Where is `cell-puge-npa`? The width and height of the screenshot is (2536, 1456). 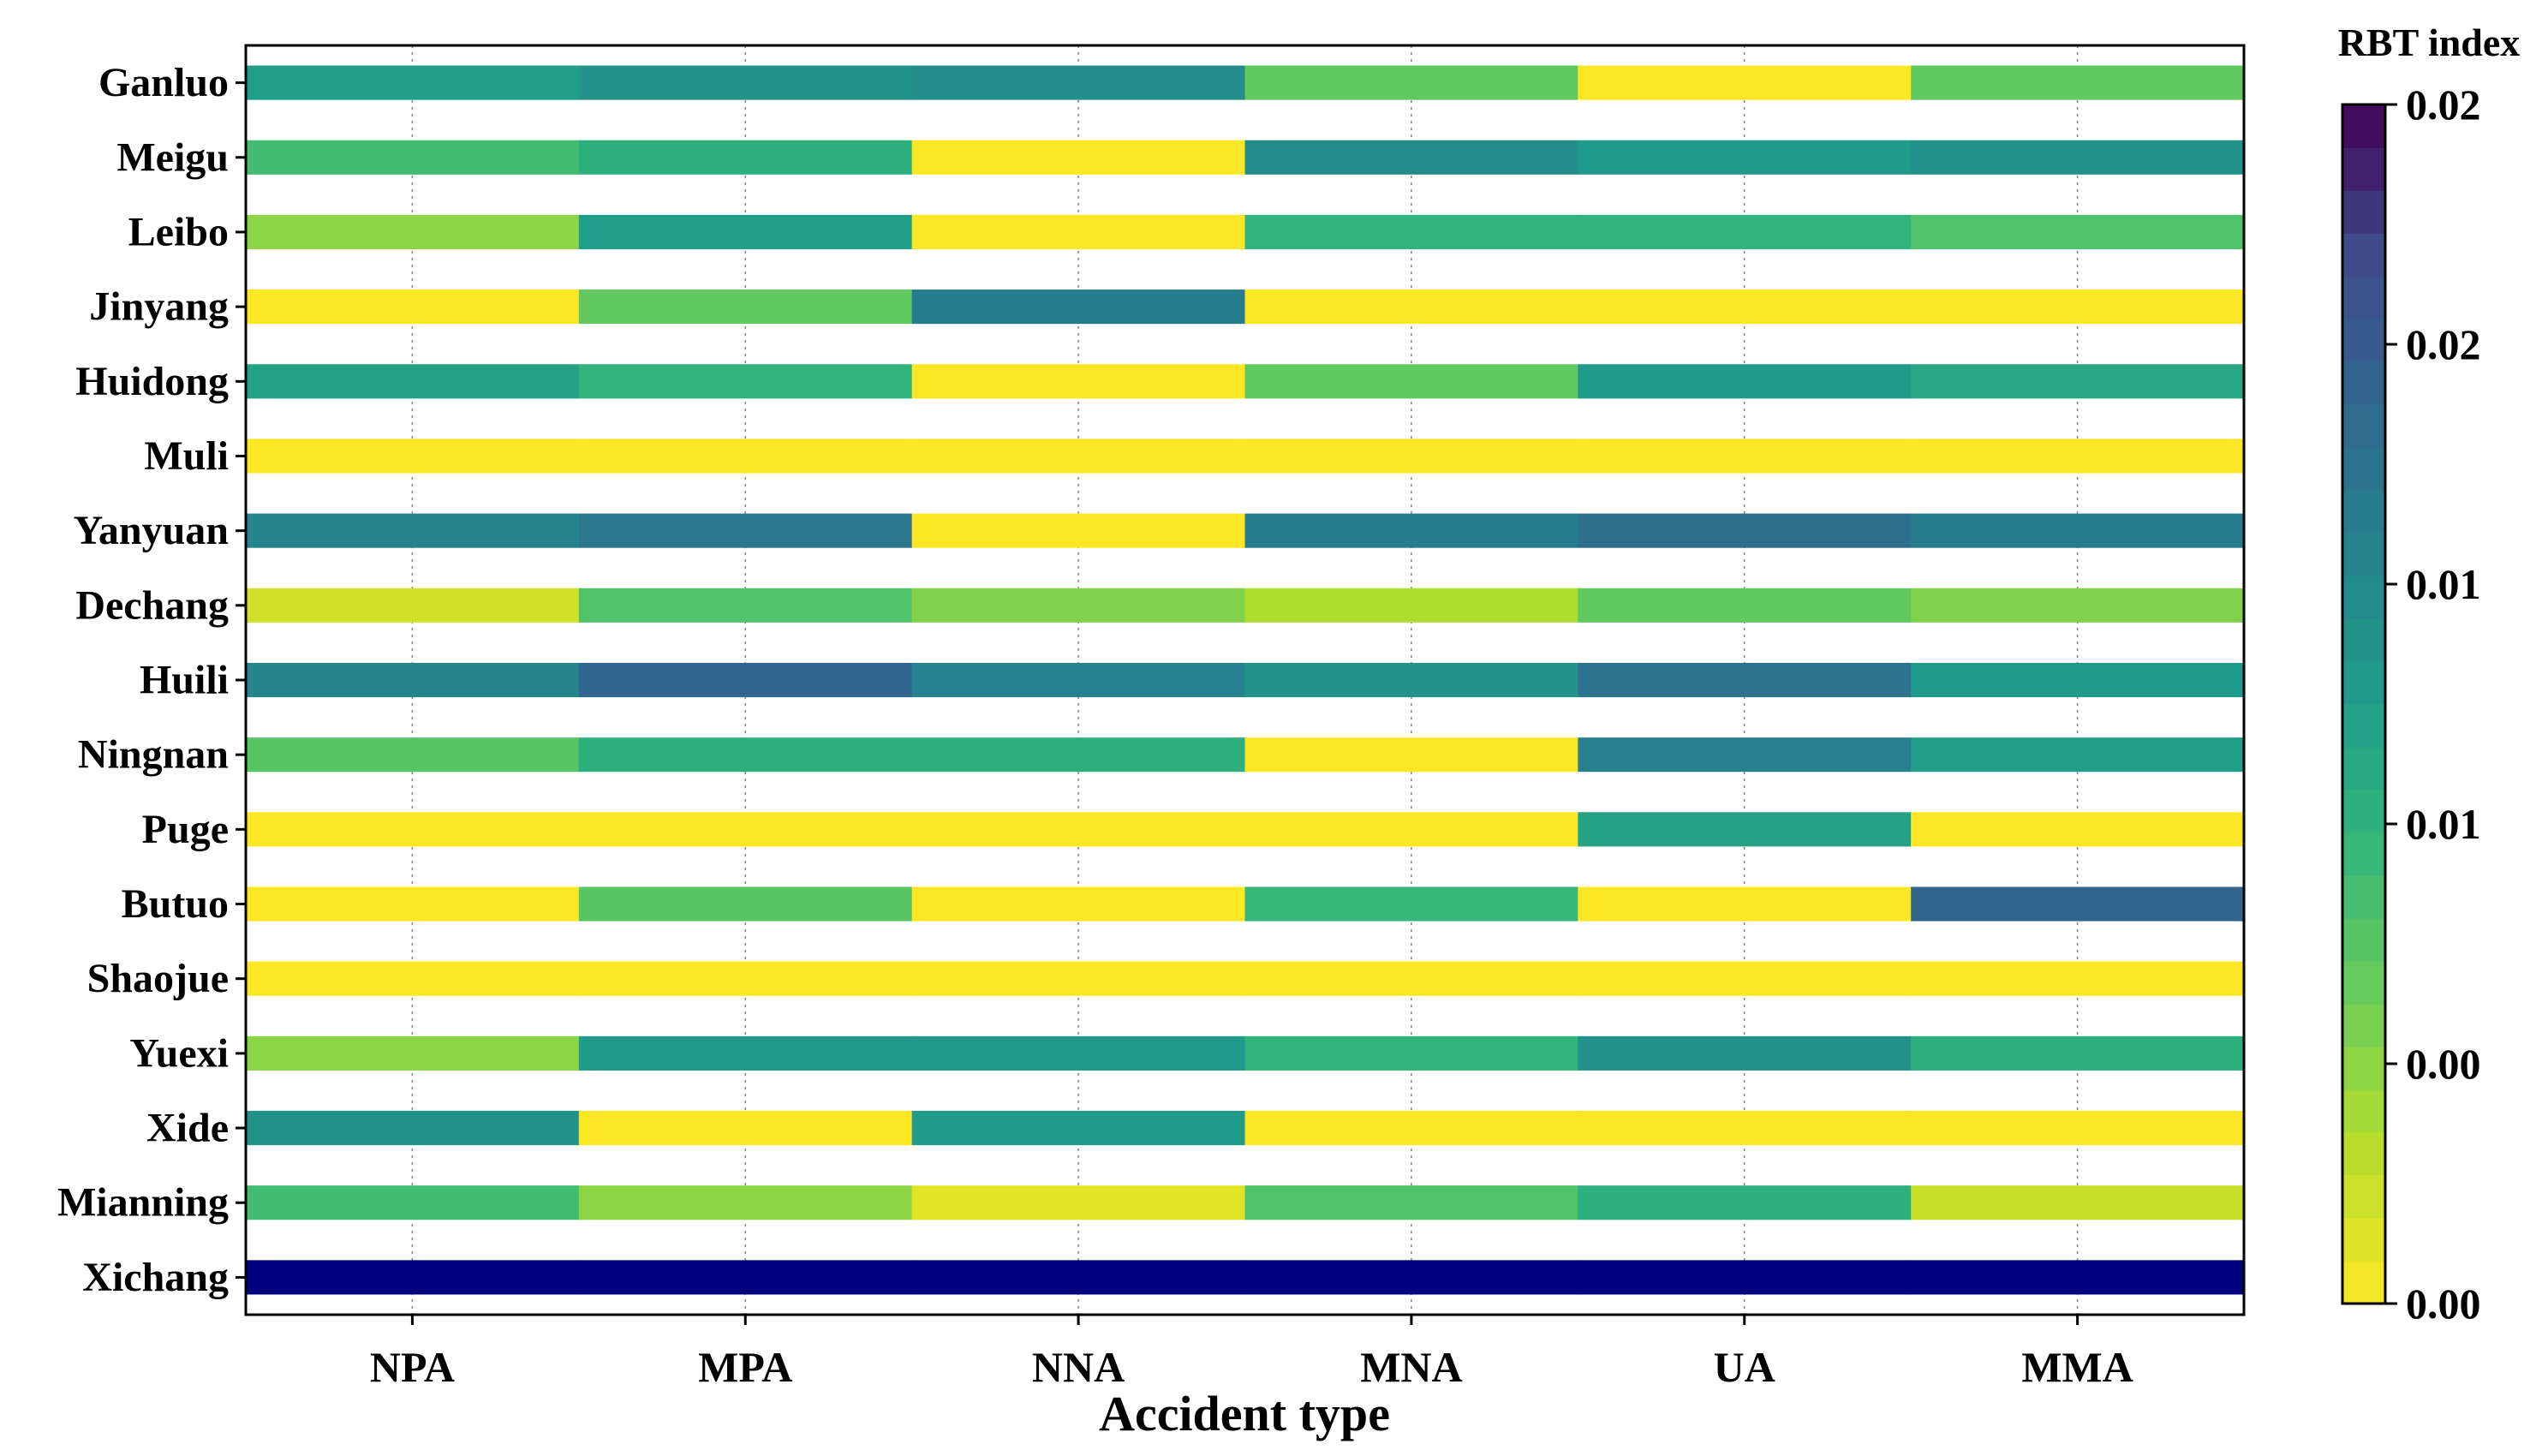 cell-puge-npa is located at coordinates (413, 829).